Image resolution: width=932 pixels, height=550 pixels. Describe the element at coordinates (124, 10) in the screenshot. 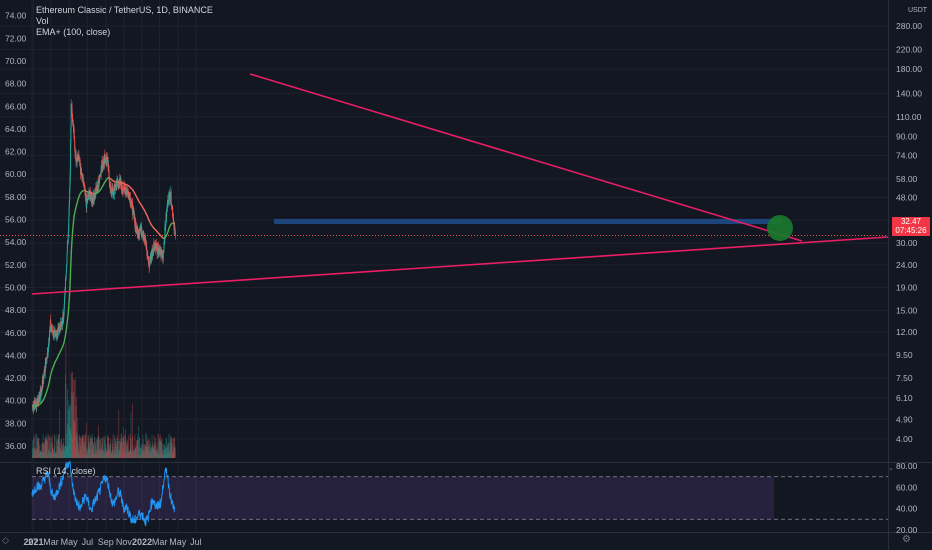

I see `symbol-title: Ethereum Classic / TetherUS, 1D, BINANCE` at that location.